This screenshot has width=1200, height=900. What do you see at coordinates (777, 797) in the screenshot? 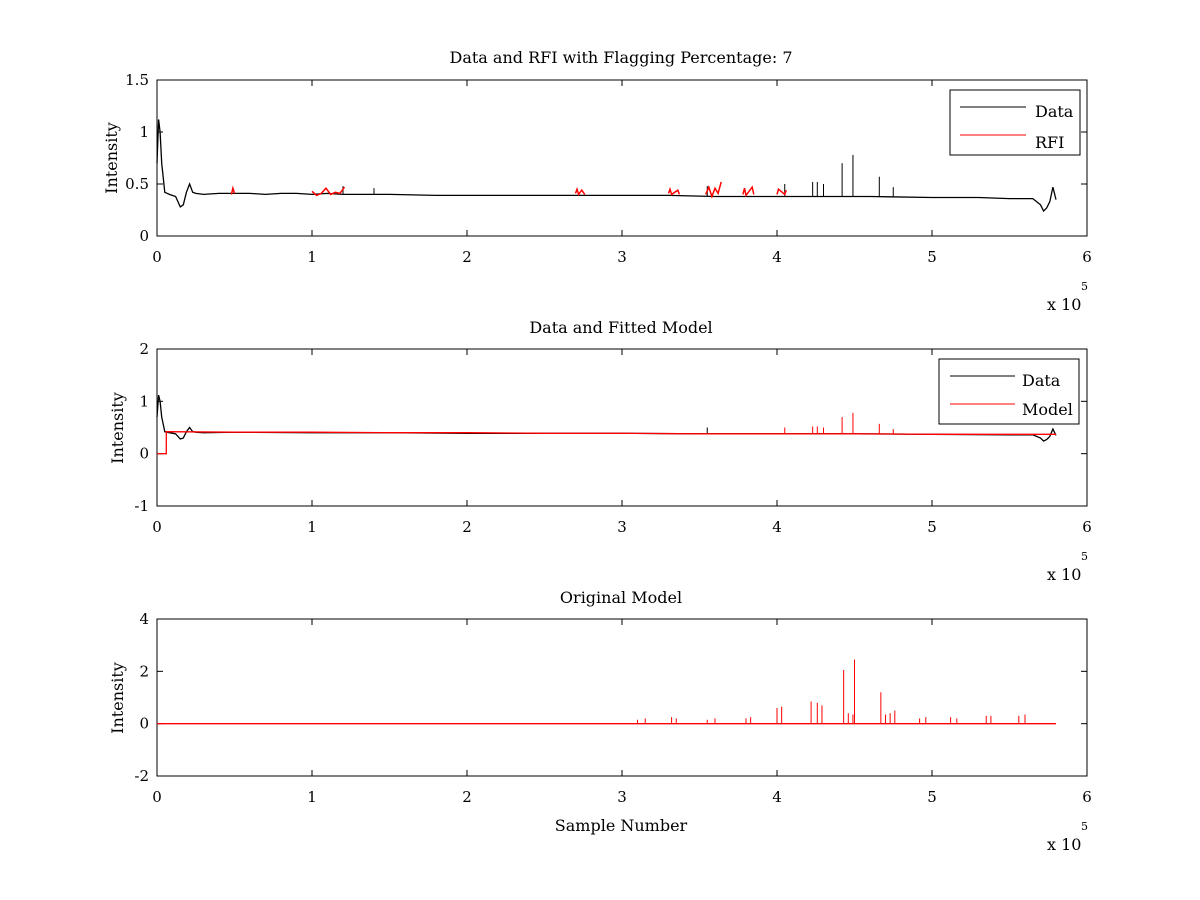
I see `subplot-3-xtick-label-4: 4` at bounding box center [777, 797].